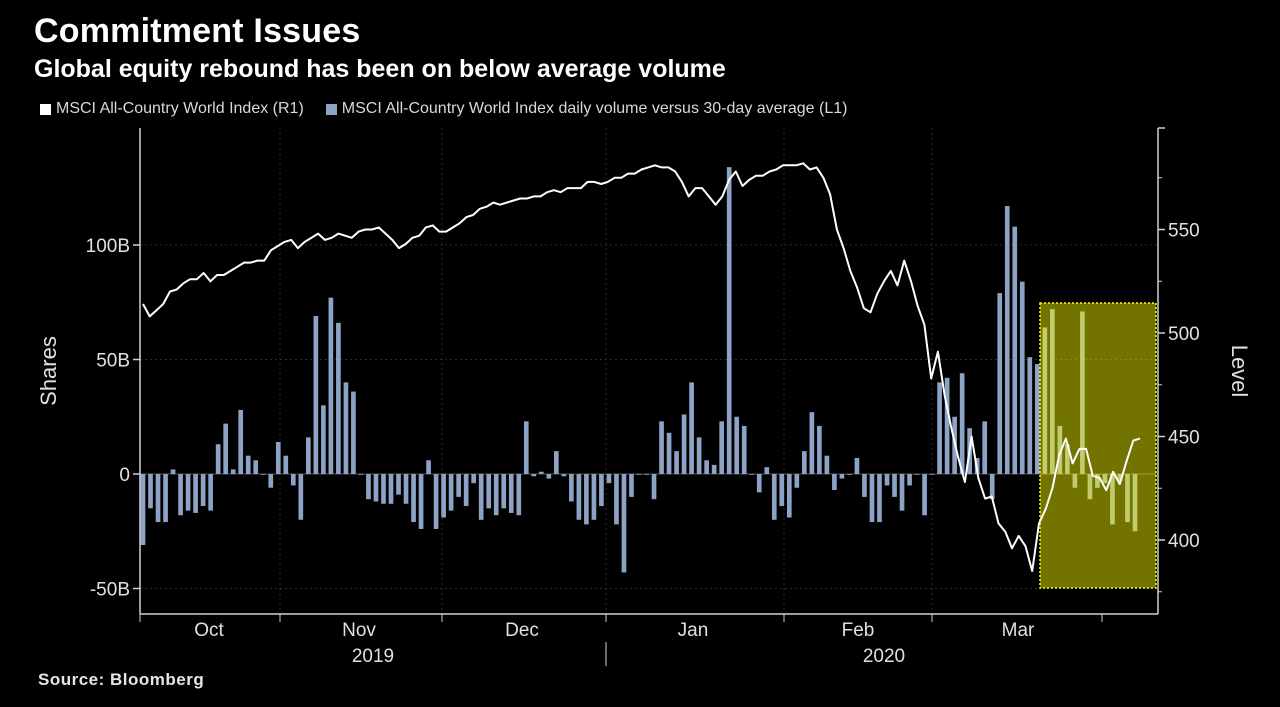 The image size is (1280, 707). Describe the element at coordinates (1098, 445) in the screenshot. I see `highlight-box` at that location.